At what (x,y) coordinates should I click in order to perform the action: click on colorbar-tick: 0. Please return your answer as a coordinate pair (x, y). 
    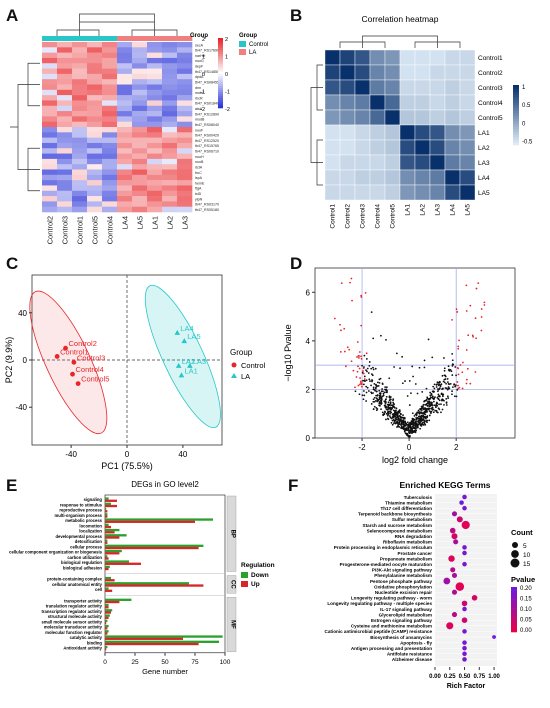
    Looking at the image, I should click on (226, 75).